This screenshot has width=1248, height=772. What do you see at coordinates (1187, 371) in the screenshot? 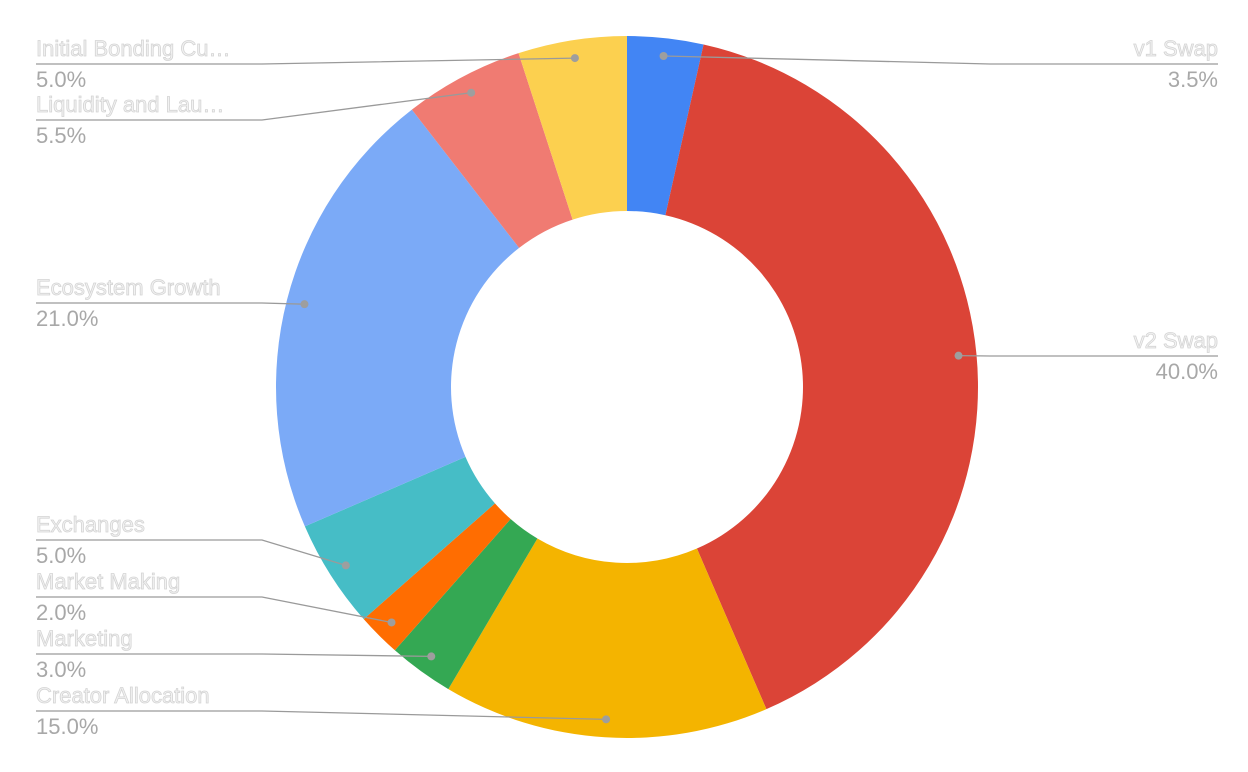
I see `slice-label-percent: 40.0%` at bounding box center [1187, 371].